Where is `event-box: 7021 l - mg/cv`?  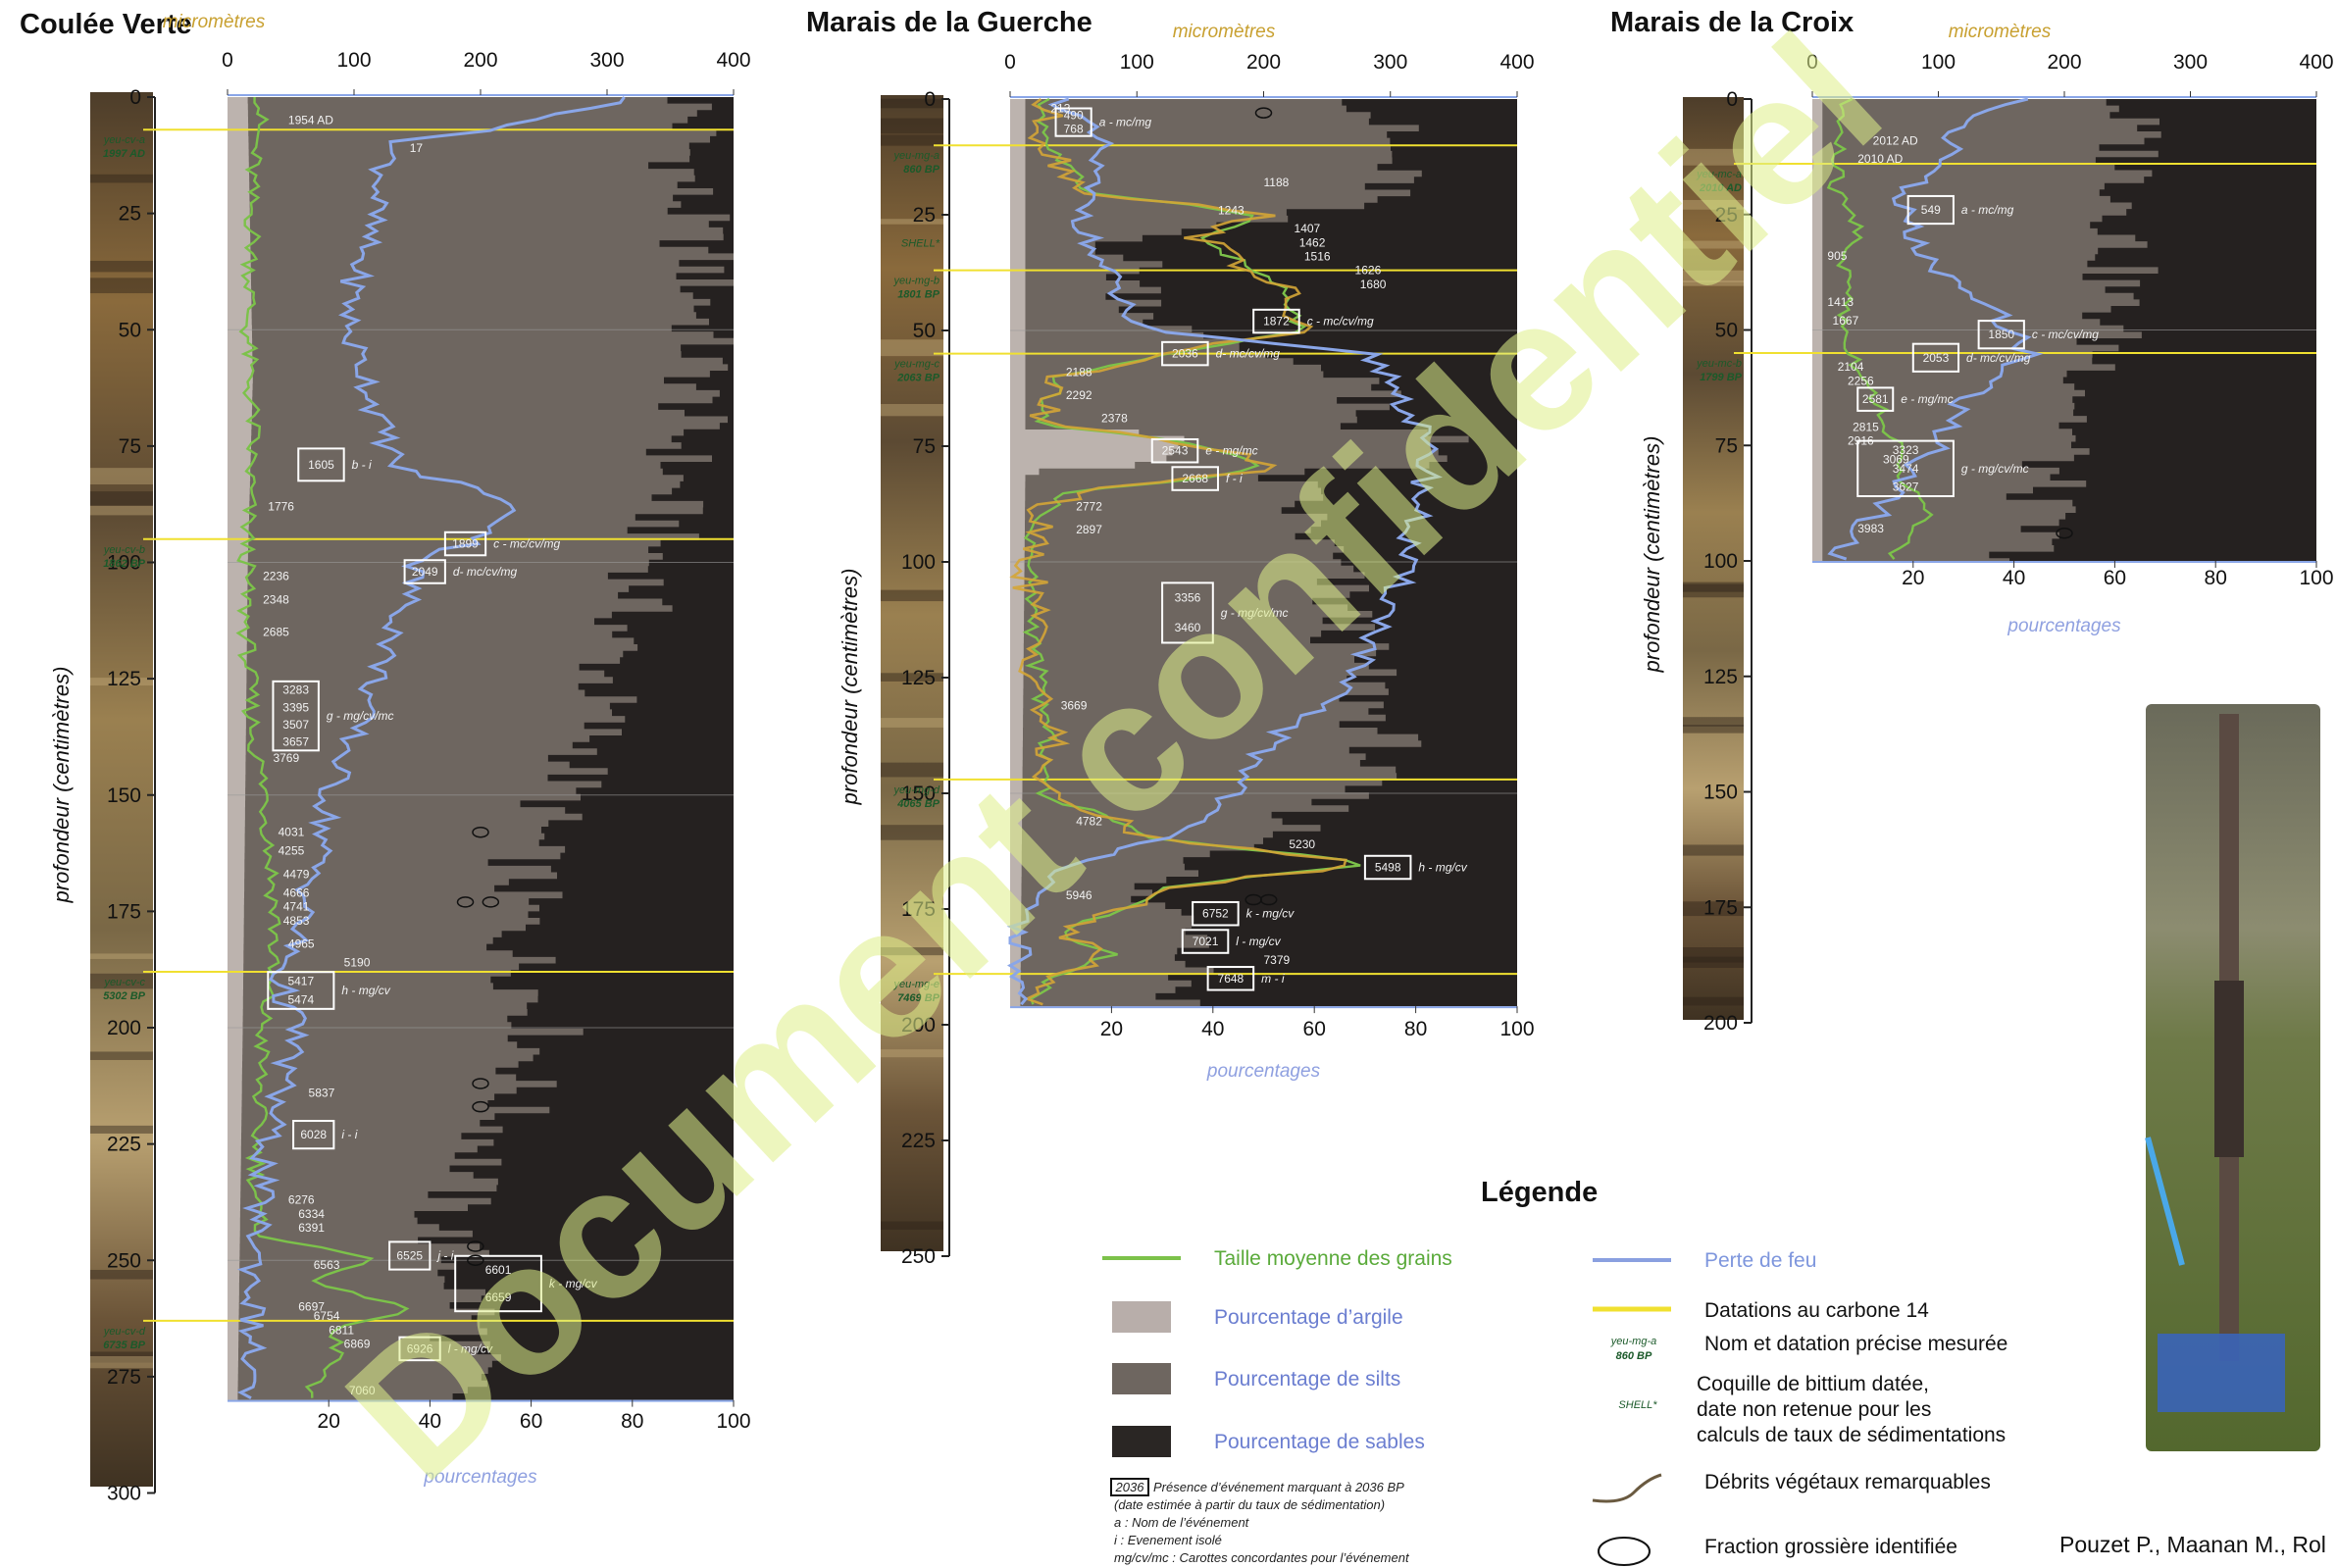
event-box: 7021 l - mg/cv is located at coordinates (1231, 941).